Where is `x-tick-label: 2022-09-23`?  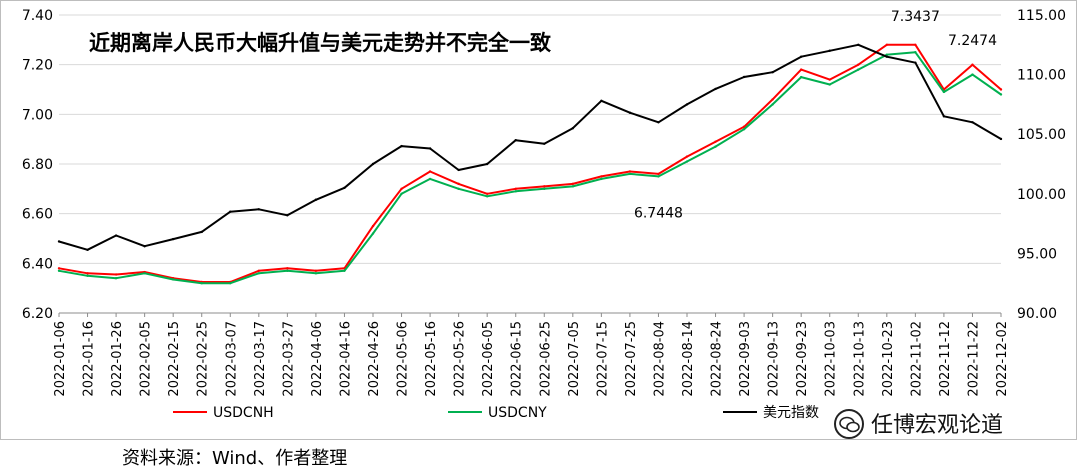
x-tick-label: 2022-09-23 is located at coordinates (802, 359).